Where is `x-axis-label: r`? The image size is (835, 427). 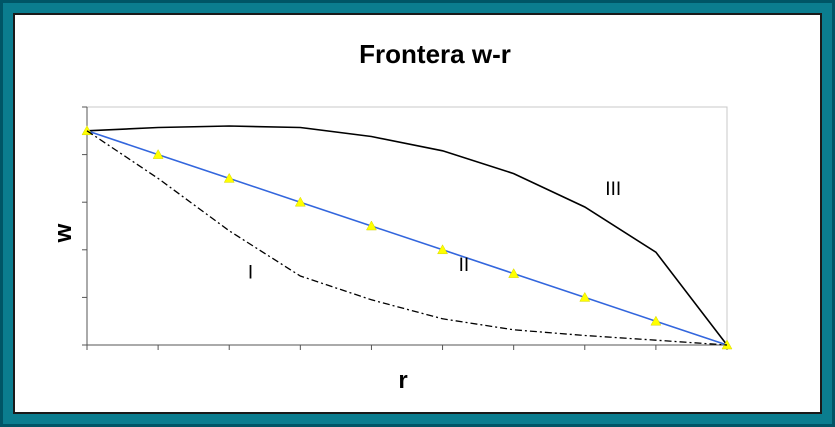 x-axis-label: r is located at coordinates (402, 380).